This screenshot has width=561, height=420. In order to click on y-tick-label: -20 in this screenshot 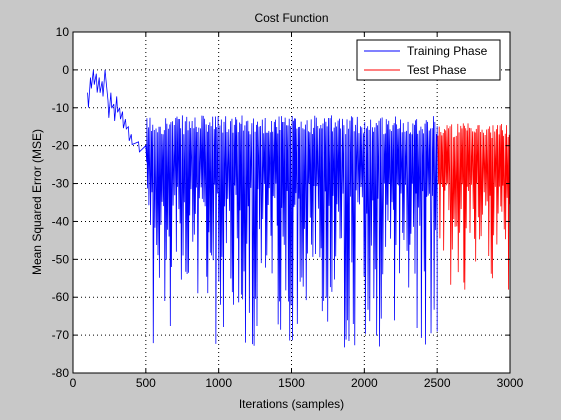, I will do `click(61, 146)`.